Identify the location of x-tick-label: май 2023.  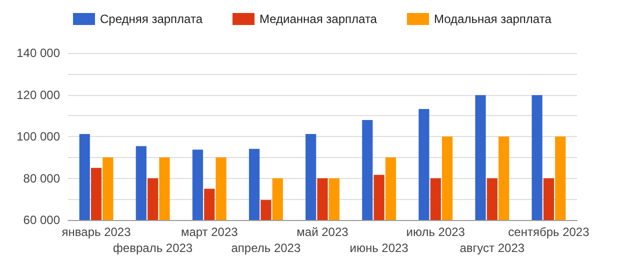
(322, 232).